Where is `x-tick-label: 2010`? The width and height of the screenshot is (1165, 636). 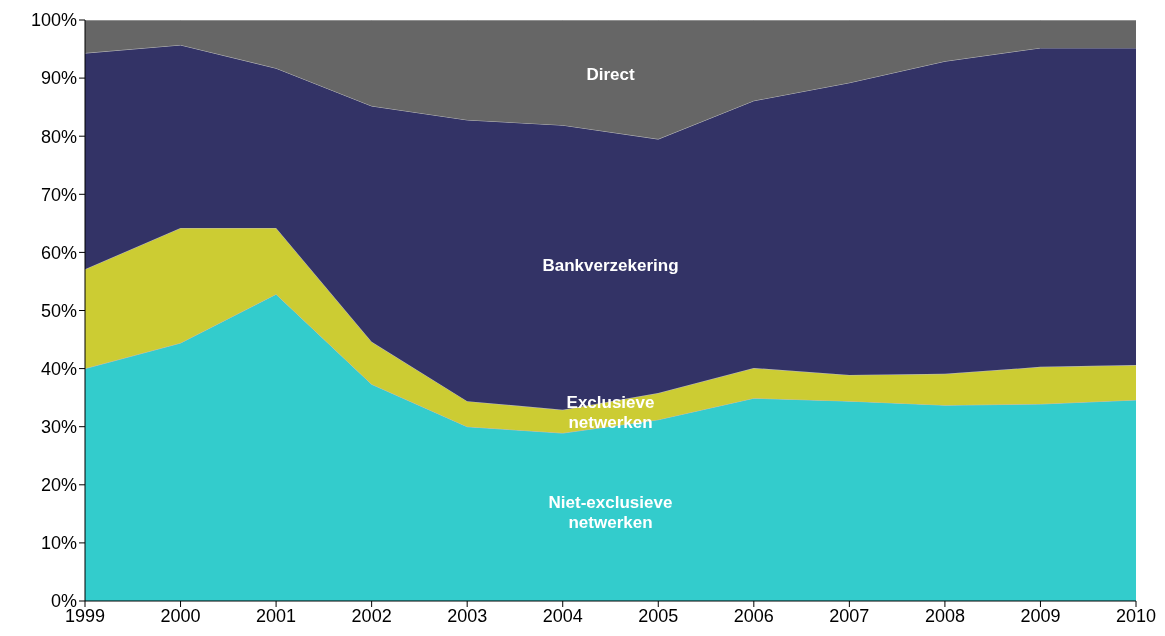
x-tick-label: 2010 is located at coordinates (1136, 615).